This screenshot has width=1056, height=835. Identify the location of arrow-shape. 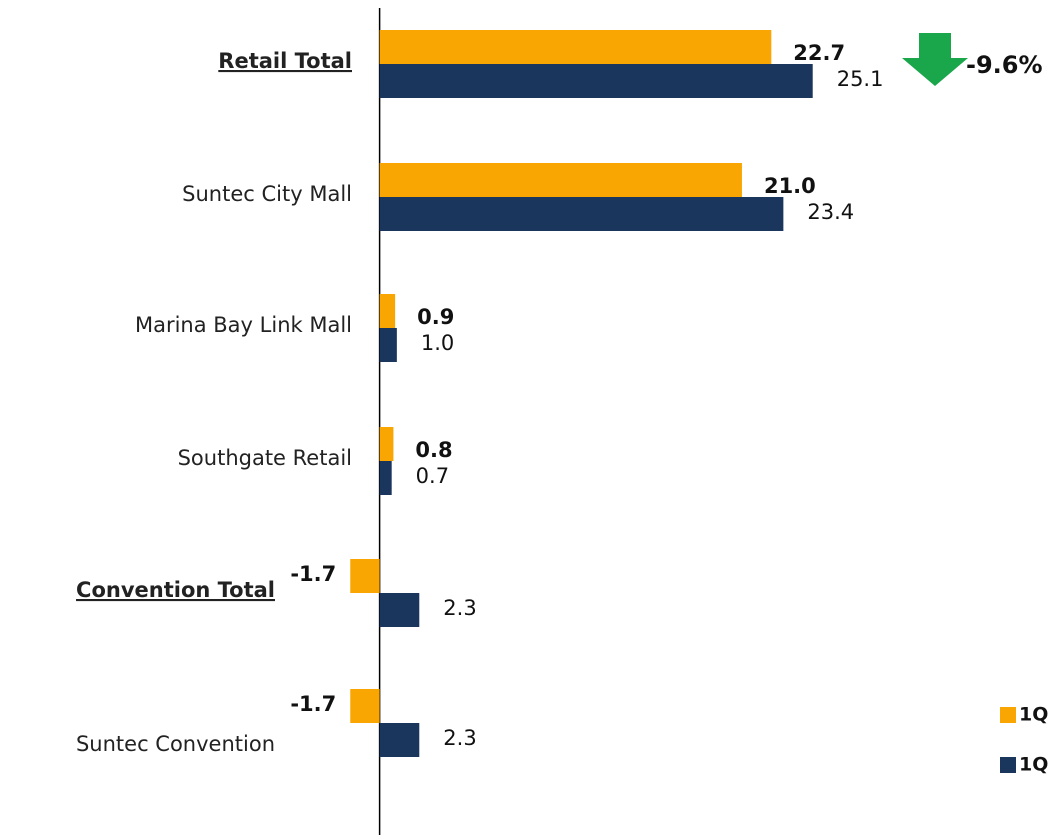
(935, 59).